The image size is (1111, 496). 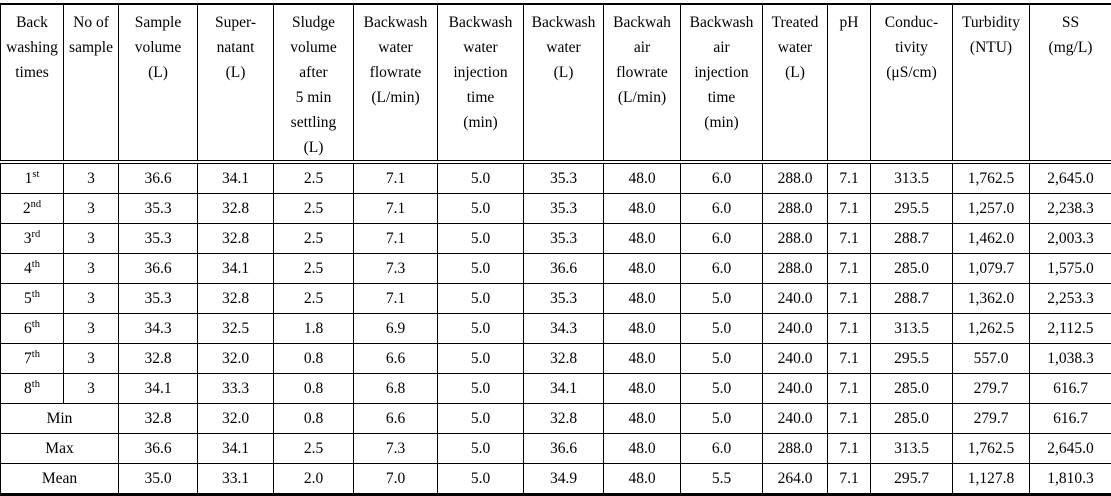 I want to click on ordinal-number: 1, so click(x=28, y=178).